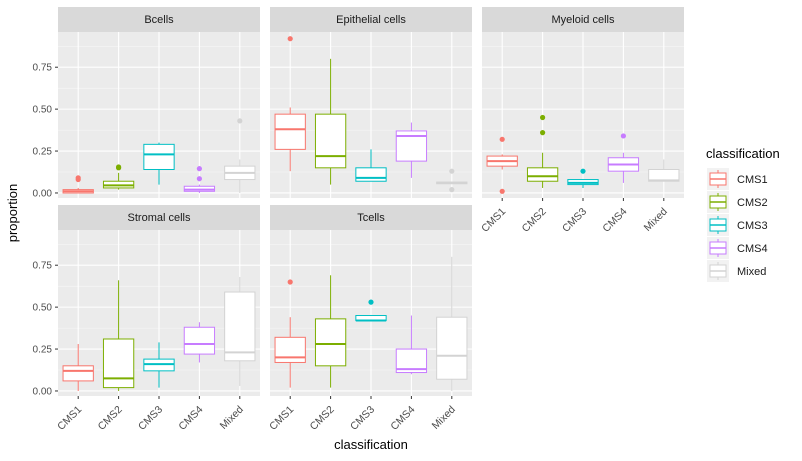 This screenshot has height=461, width=802. I want to click on legend-item-cms4: CMS4, so click(737, 248).